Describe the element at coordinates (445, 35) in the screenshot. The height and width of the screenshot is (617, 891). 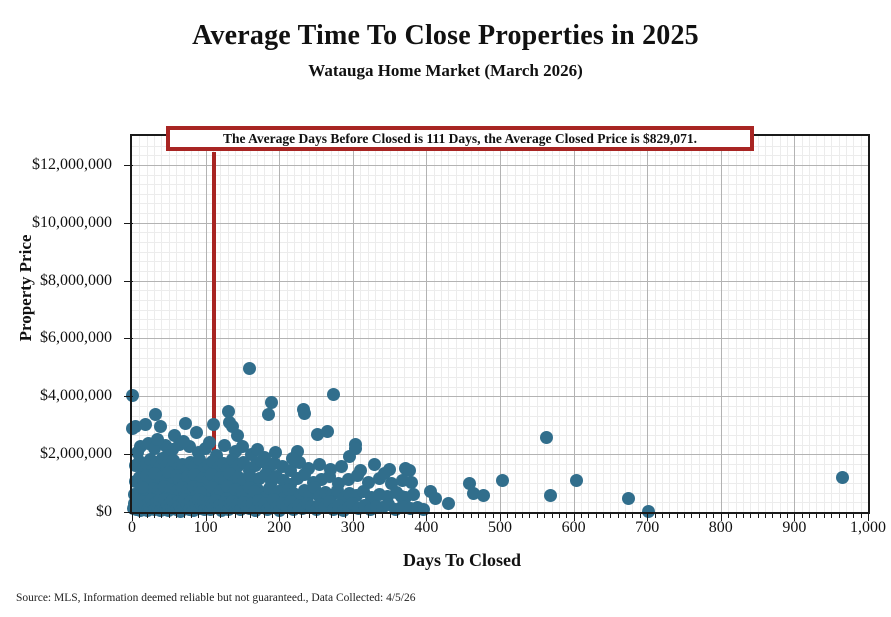
I see `chart-title: Average Time To Close Properties in 2025` at that location.